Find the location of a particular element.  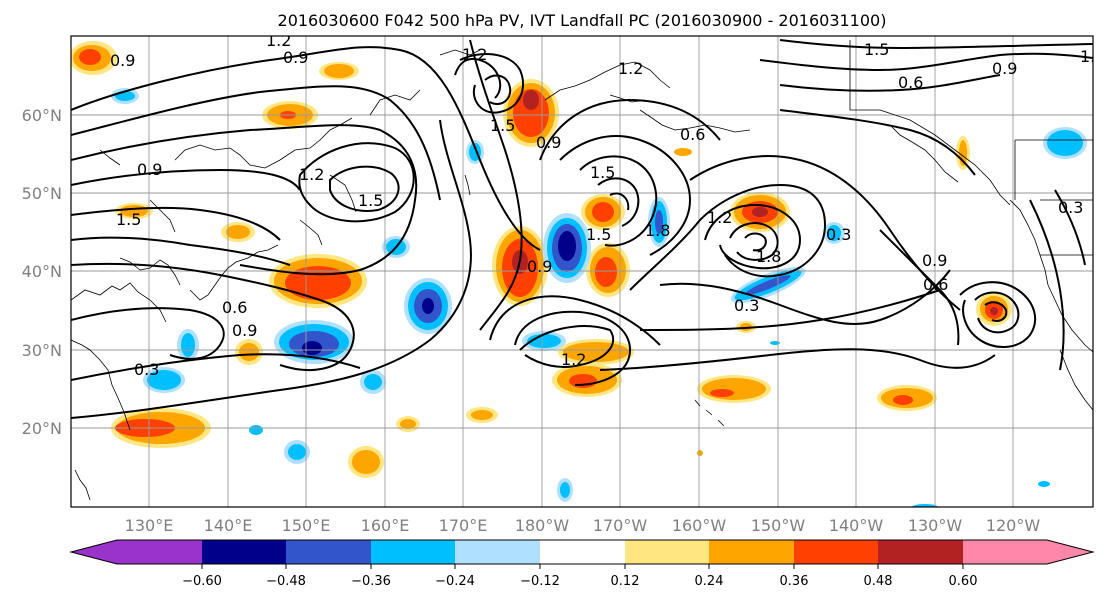

lat-tick-labels: 60°N 50°N 40°N 30°N 20°N is located at coordinates (42, 272).